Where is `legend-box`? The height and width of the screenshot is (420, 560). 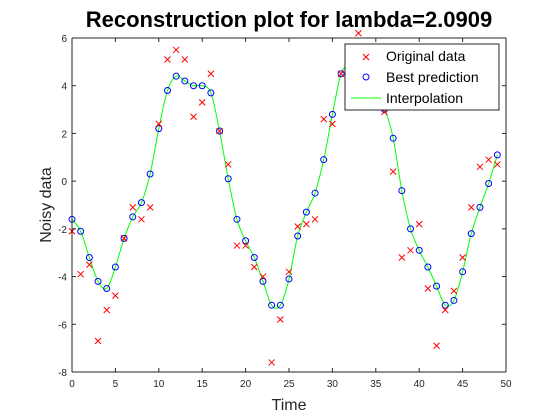 legend-box is located at coordinates (422, 77).